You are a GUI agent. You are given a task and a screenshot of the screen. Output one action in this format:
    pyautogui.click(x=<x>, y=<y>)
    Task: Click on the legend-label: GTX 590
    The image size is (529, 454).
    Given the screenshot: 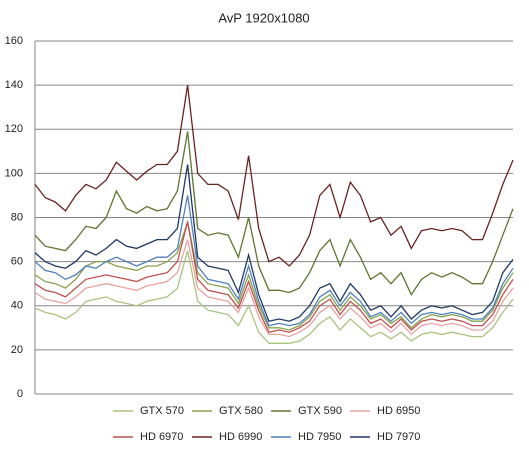 What is the action you would take?
    pyautogui.click(x=320, y=411)
    